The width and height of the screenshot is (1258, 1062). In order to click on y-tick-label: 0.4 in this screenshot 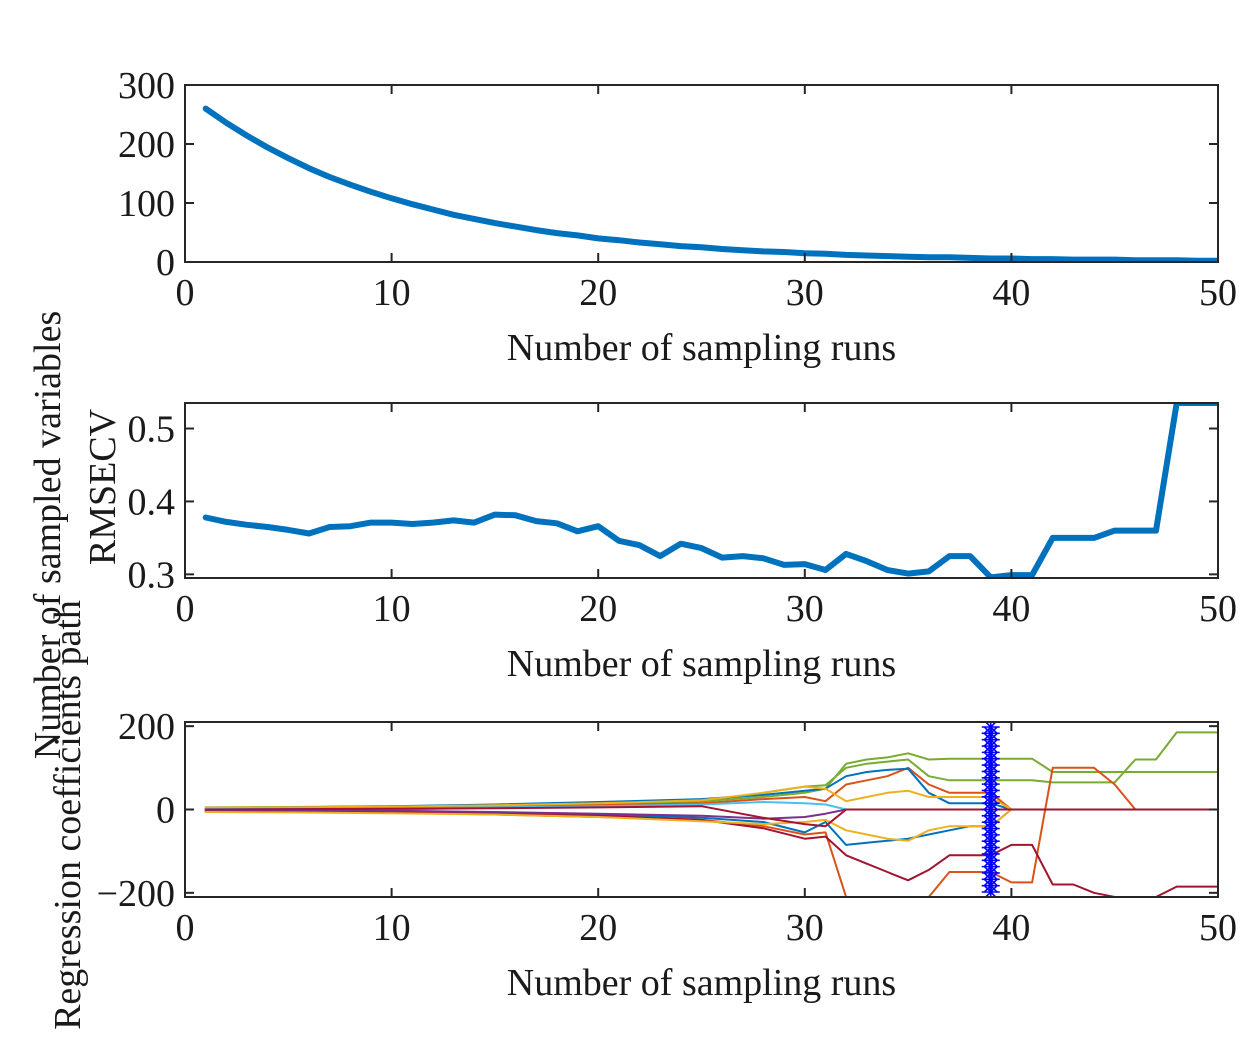, I will do `click(152, 502)`.